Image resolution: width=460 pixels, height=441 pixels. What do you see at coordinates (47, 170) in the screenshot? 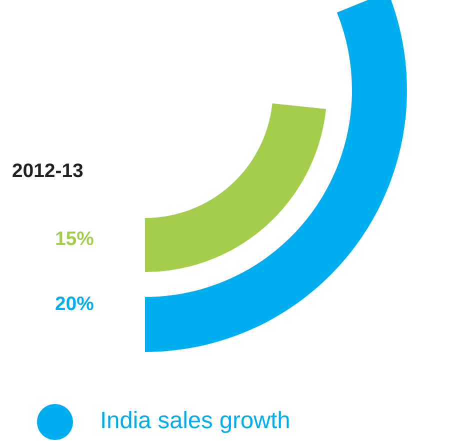
I see `text: 2012-13` at bounding box center [47, 170].